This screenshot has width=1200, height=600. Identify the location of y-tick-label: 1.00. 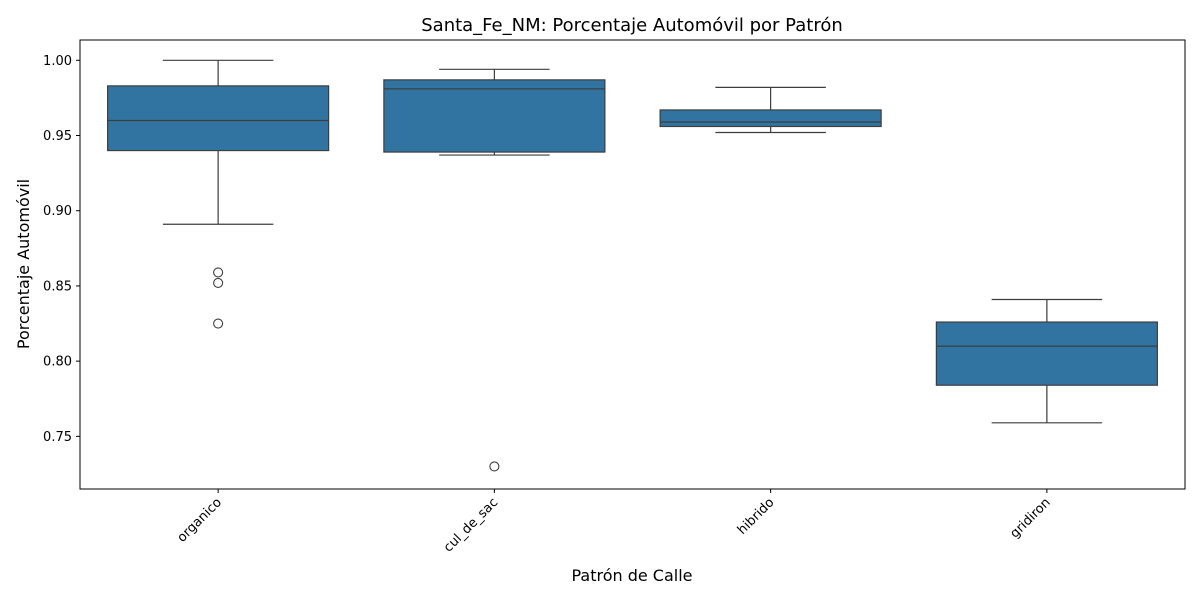
(57, 61).